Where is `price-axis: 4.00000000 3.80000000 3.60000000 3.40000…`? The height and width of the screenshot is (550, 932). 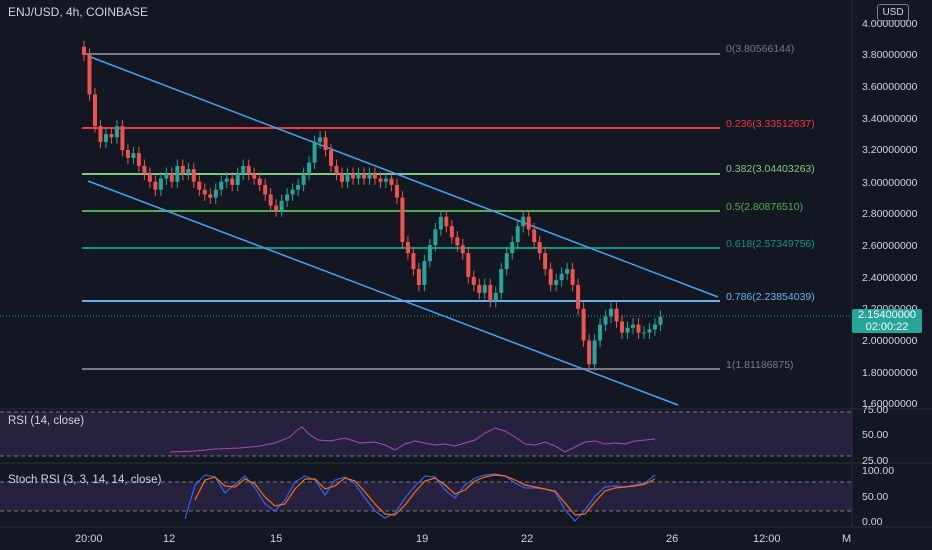 price-axis: 4.00000000 3.80000000 3.60000000 3.40000… is located at coordinates (890, 214).